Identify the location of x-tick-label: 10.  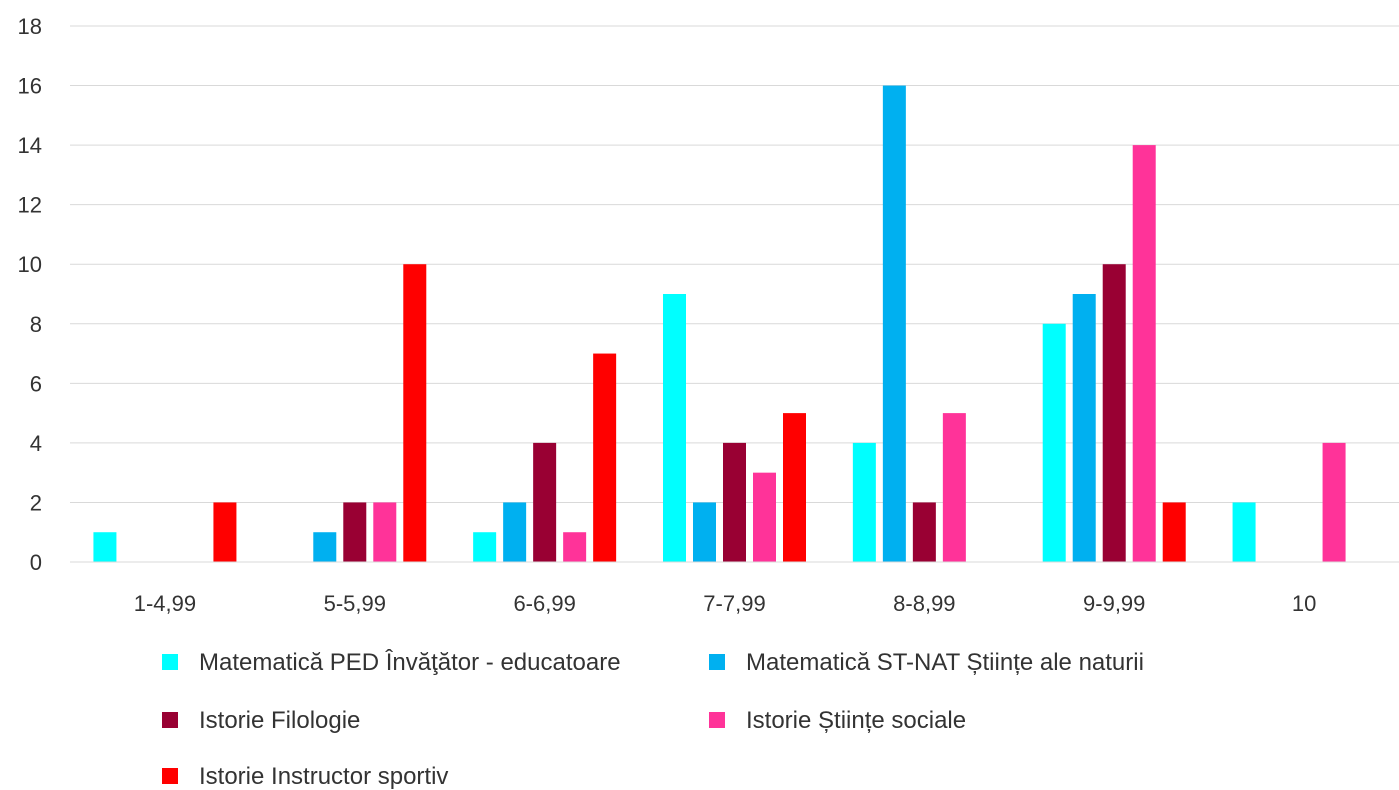
(1304, 603).